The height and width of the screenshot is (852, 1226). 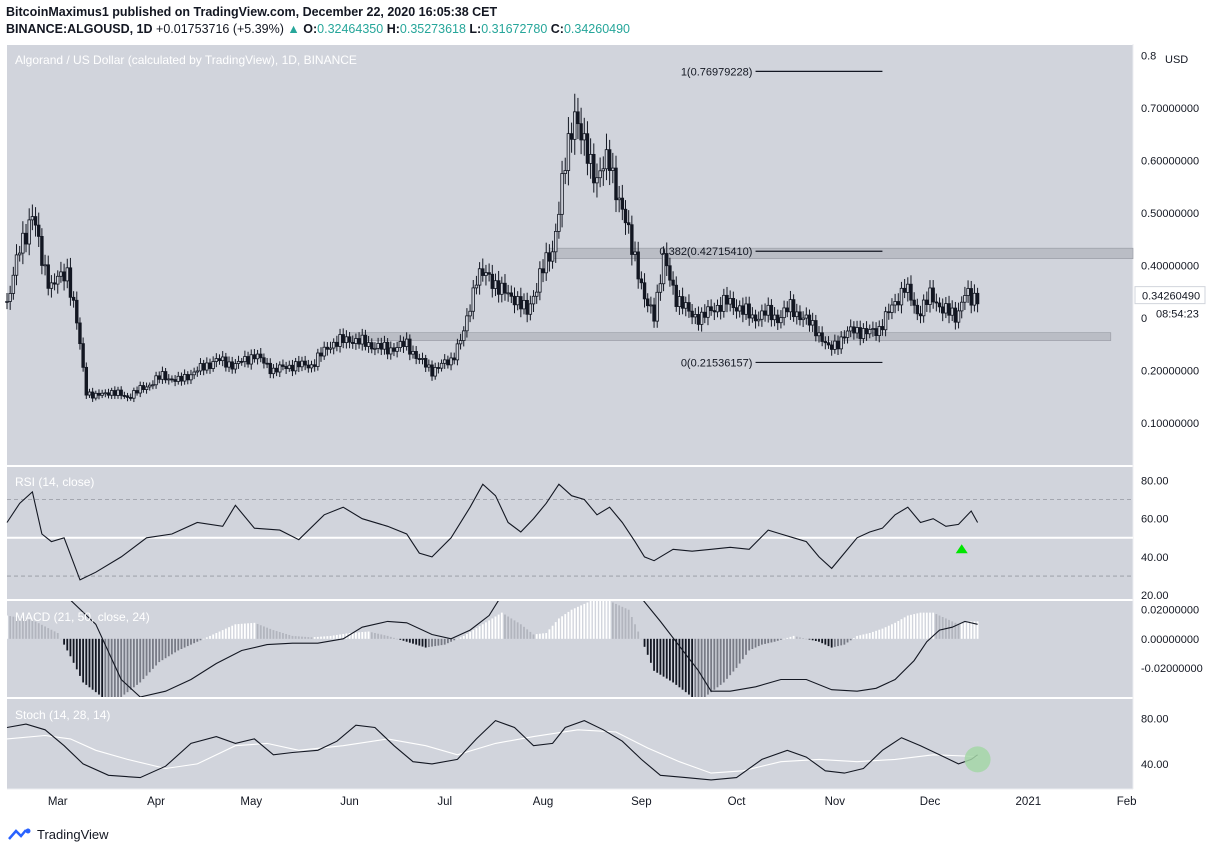 What do you see at coordinates (492, 532) in the screenshot?
I see `rsi-line` at bounding box center [492, 532].